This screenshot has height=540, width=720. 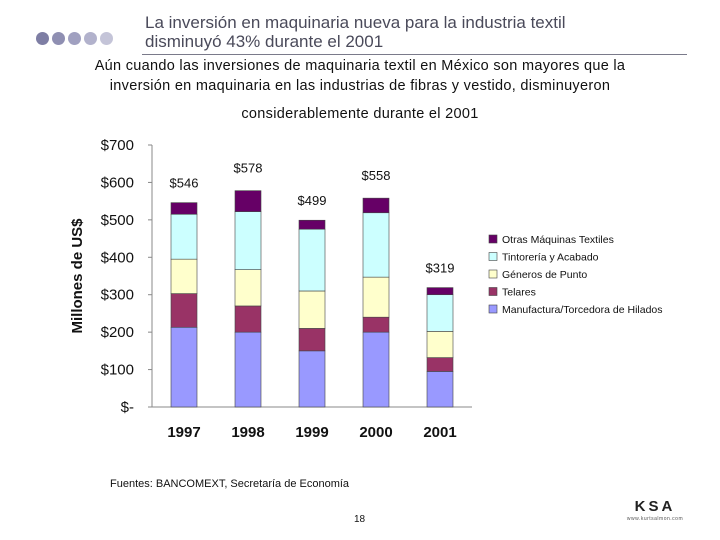 What do you see at coordinates (247, 432) in the screenshot?
I see `x-tick-label: 1998` at bounding box center [247, 432].